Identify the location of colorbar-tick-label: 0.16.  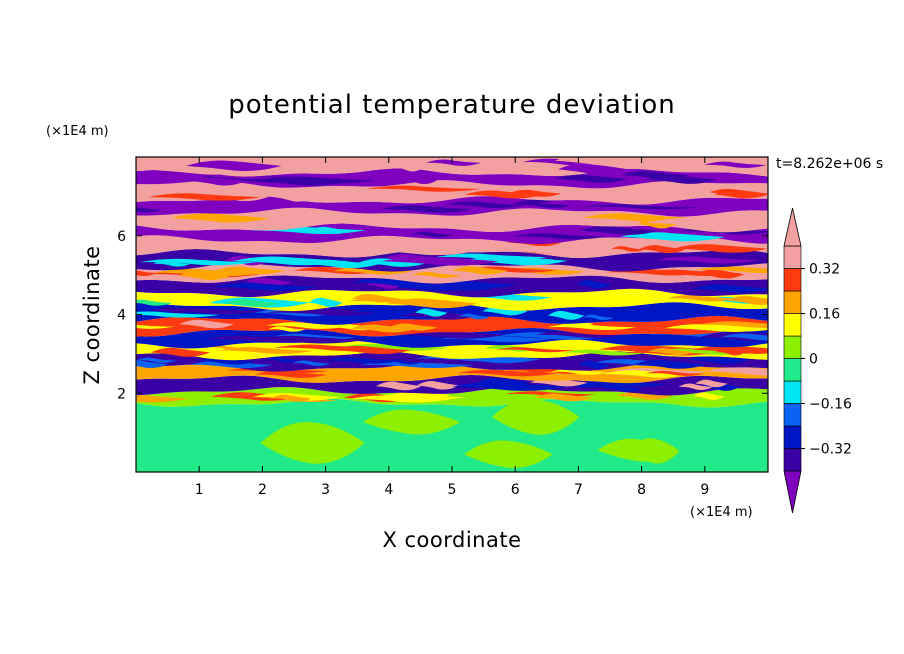
(824, 315).